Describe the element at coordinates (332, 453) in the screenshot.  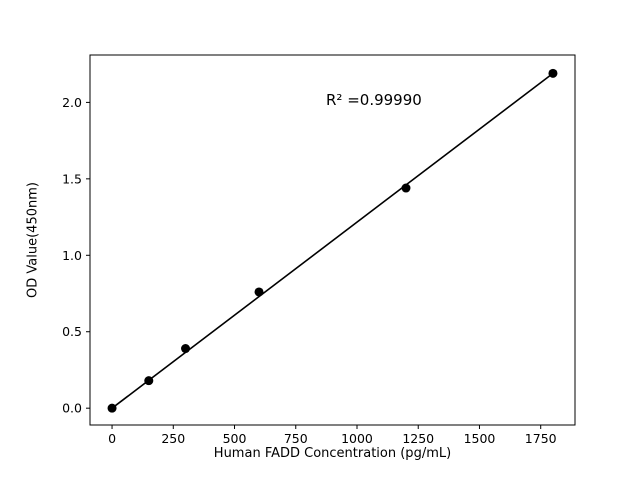
I see `x-axis-label: Human FADD Concentration (pg/mL)` at that location.